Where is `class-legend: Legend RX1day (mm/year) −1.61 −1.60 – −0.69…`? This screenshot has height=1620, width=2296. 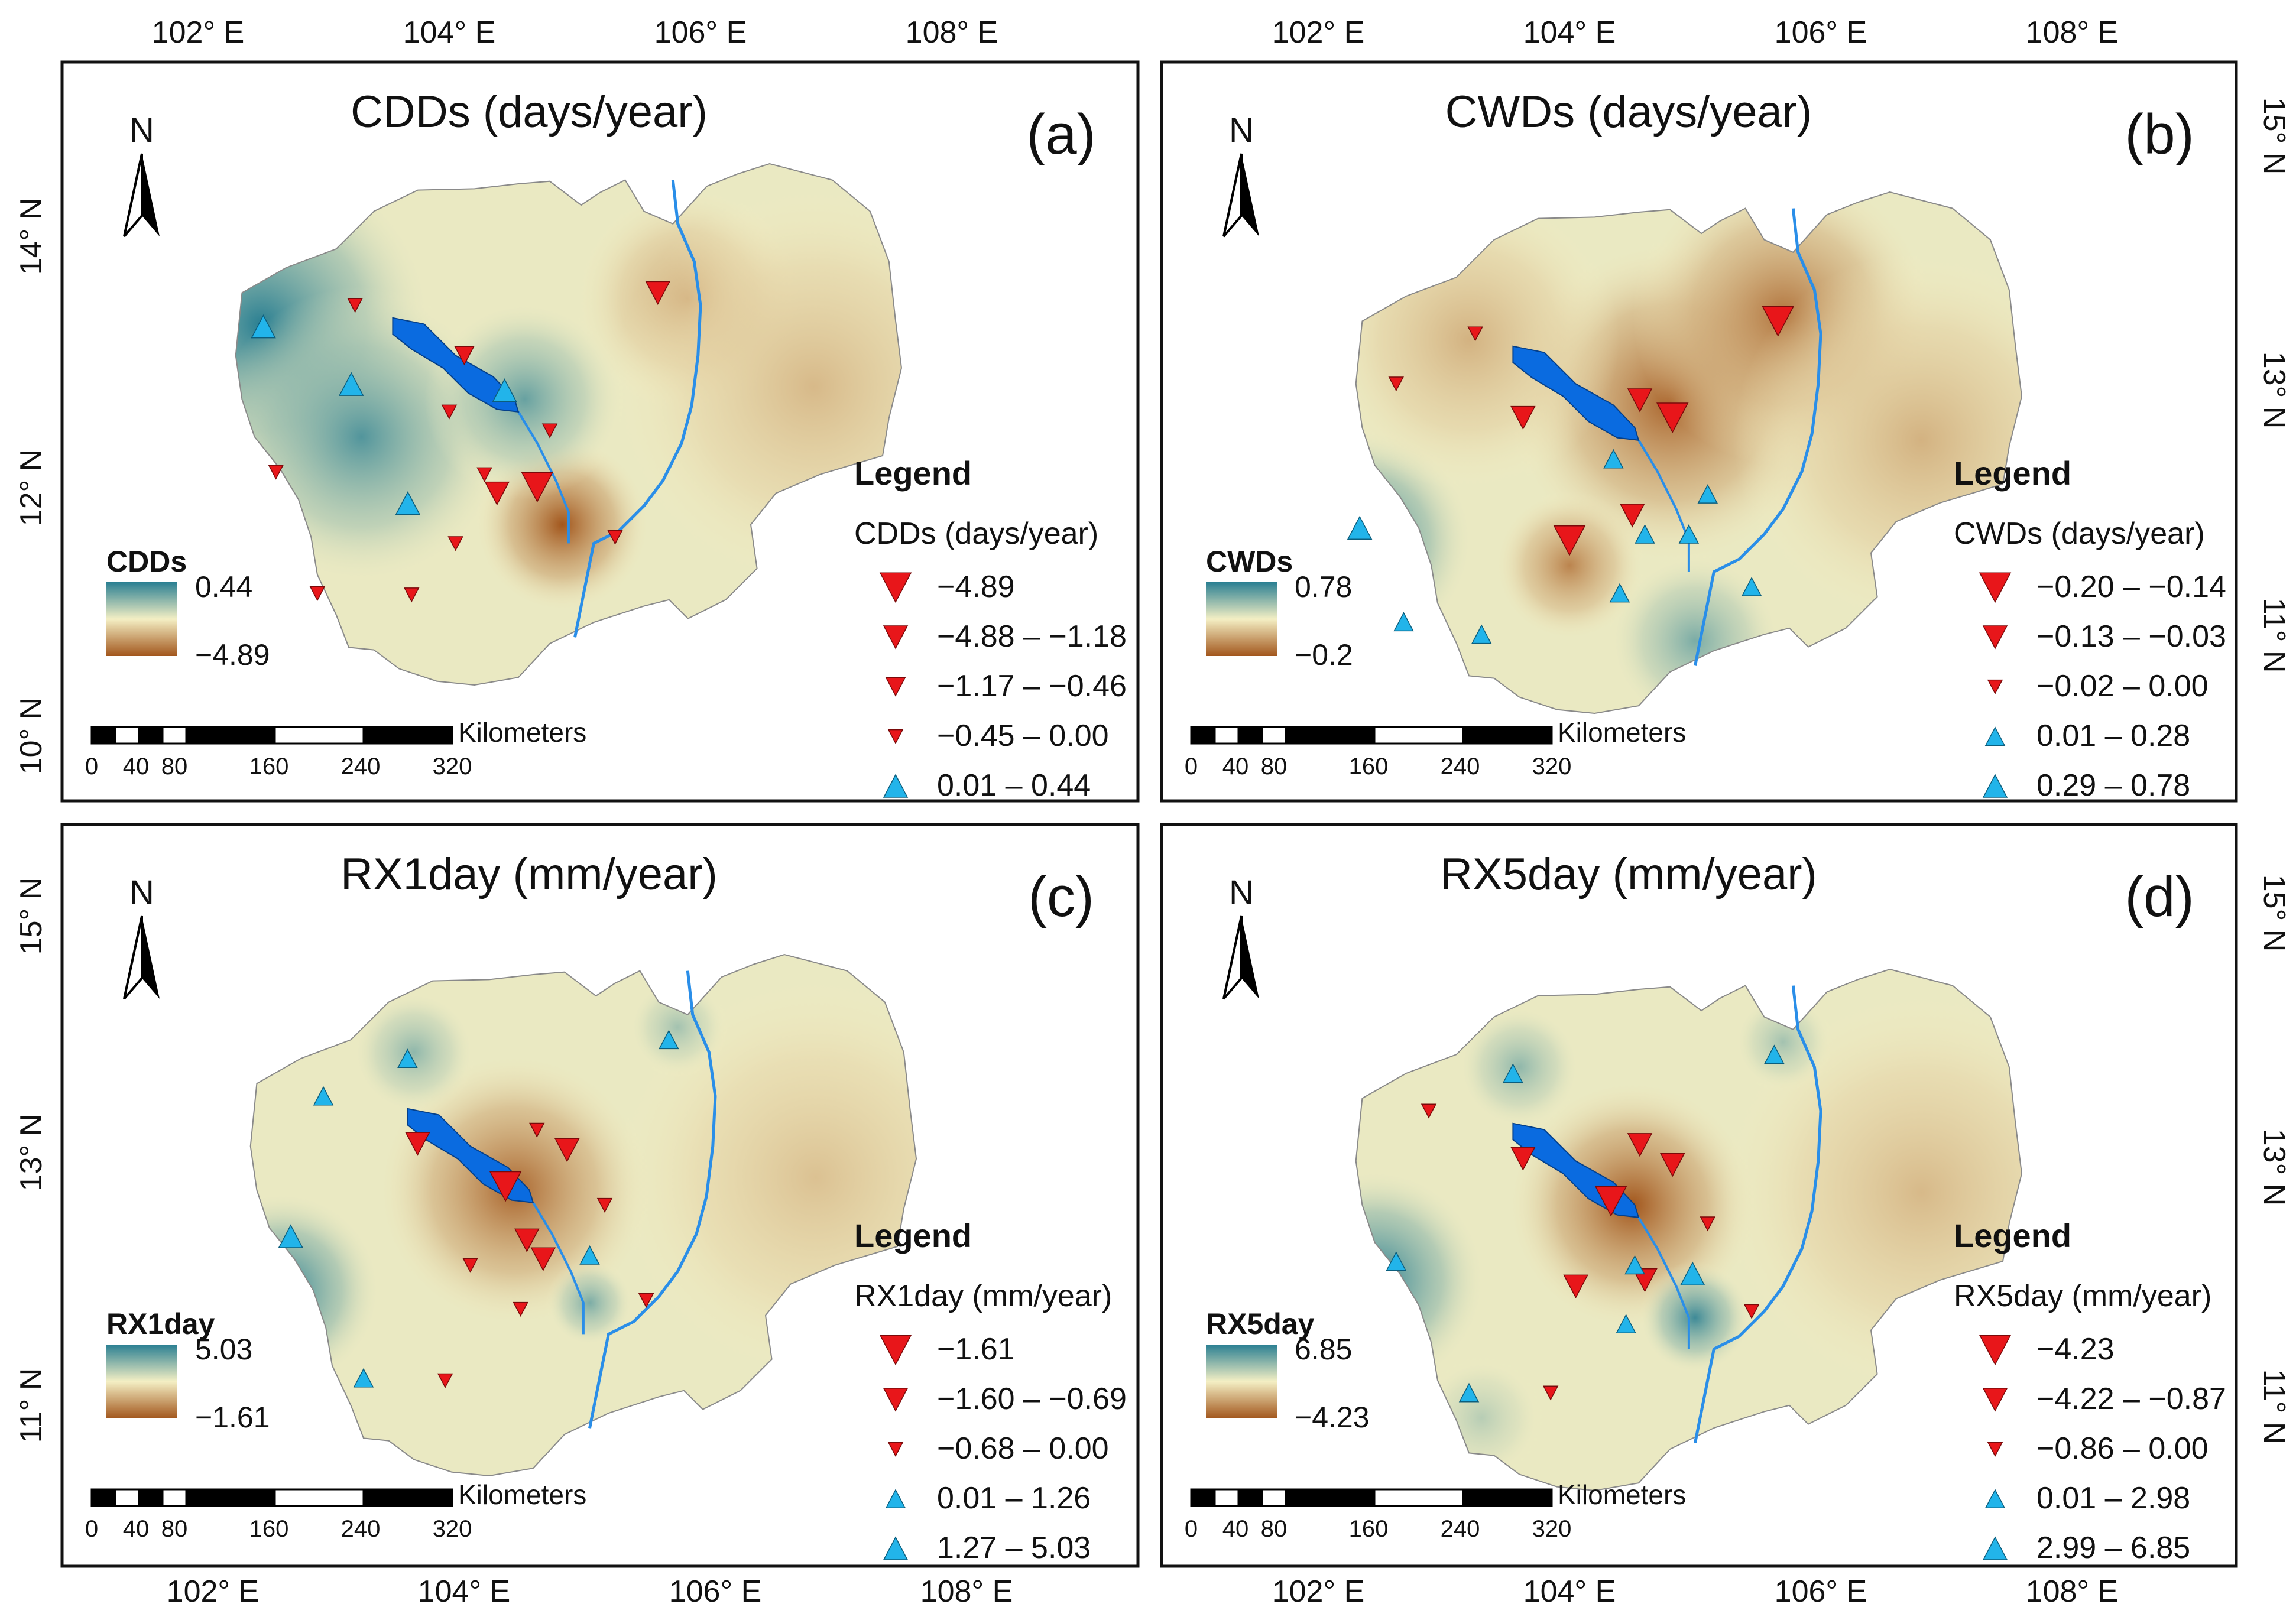
class-legend: Legend RX1day (mm/year) −1.61 −1.60 – −0.69… is located at coordinates (990, 1391).